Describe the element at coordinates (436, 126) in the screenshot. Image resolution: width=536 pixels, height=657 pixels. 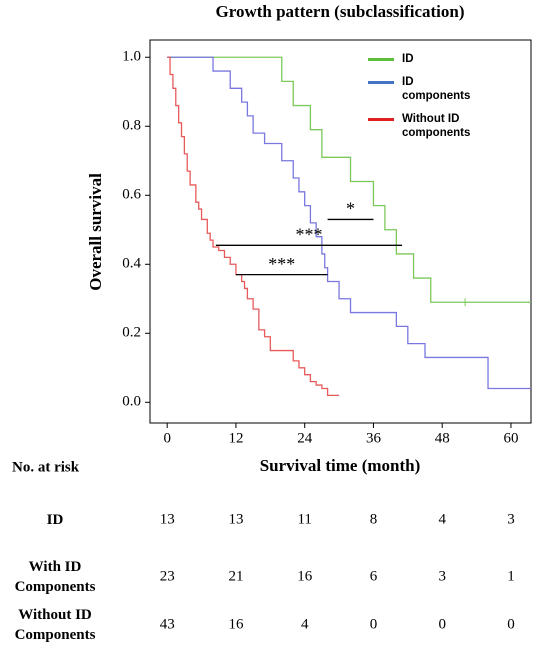
I see `legend-label: Without ID components` at that location.